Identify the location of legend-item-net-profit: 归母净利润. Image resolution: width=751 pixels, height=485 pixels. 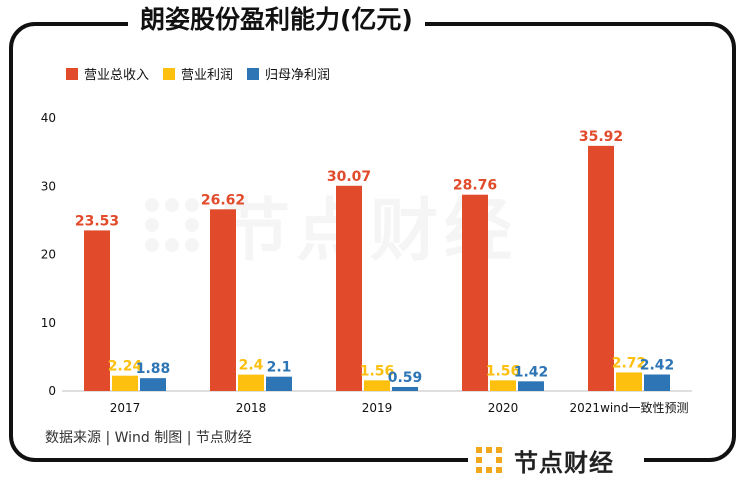
(288, 73).